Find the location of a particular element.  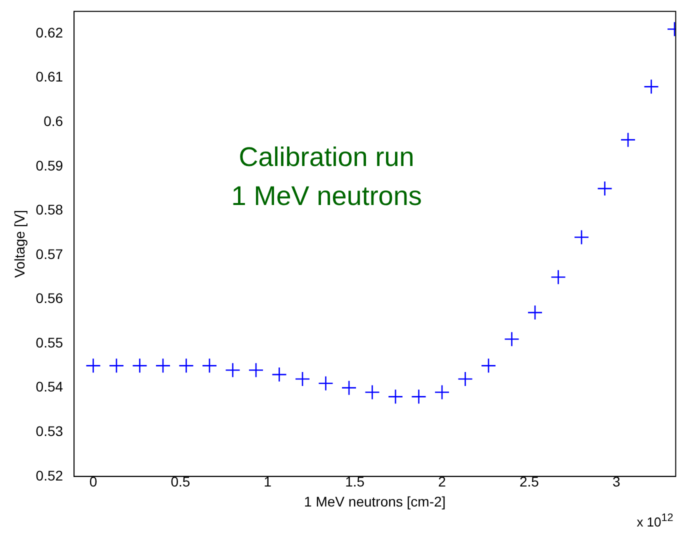

y-tick-label: 0.53 is located at coordinates (50, 430).